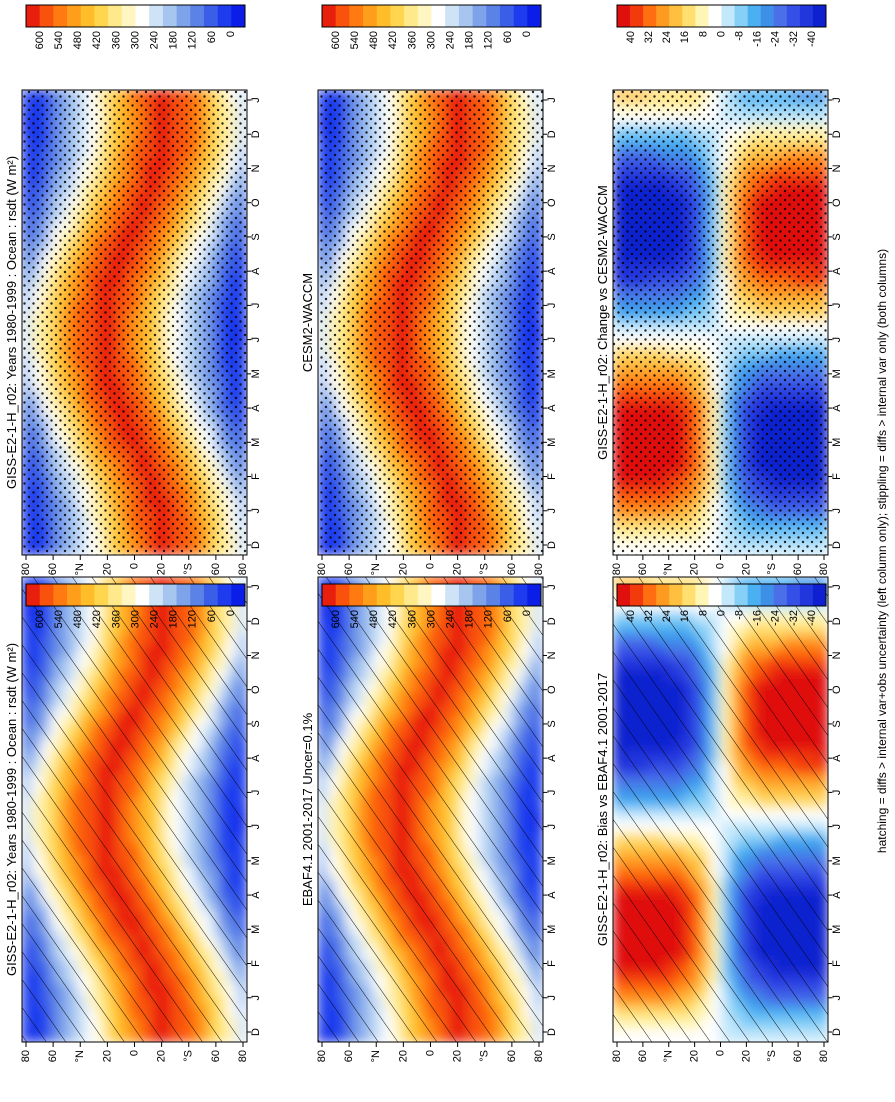 Image resolution: width=895 pixels, height=1102 pixels. I want to click on colorbar-tick-label: 120, so click(193, 619).